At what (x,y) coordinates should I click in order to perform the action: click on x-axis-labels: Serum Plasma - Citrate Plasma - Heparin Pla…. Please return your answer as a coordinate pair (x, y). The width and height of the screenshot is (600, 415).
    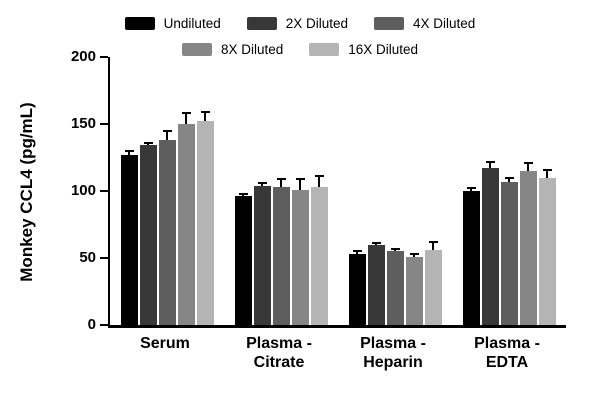
    Looking at the image, I should click on (336, 353).